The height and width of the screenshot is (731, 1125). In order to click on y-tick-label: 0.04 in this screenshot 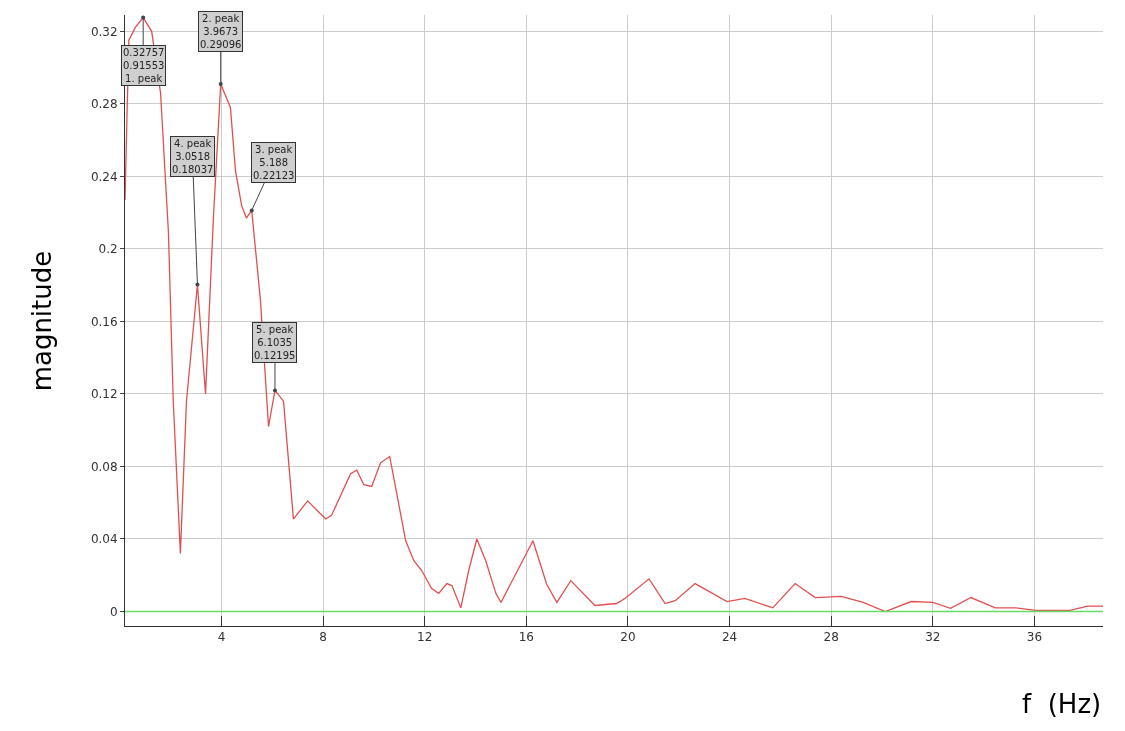, I will do `click(104, 539)`.